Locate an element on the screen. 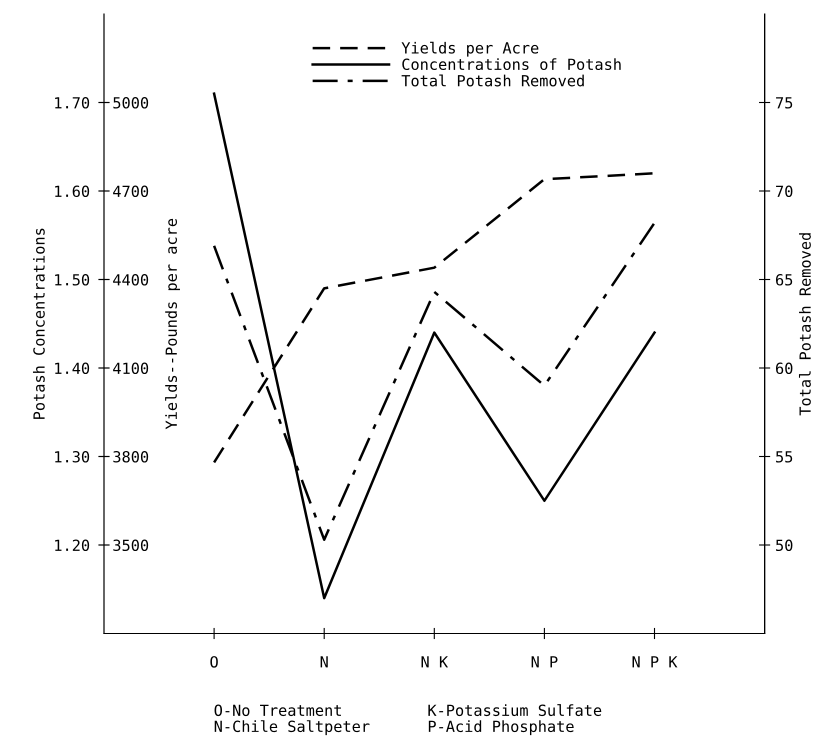 This screenshot has height=744, width=838. y-axis-title: Potash Concentrations is located at coordinates (38, 323).